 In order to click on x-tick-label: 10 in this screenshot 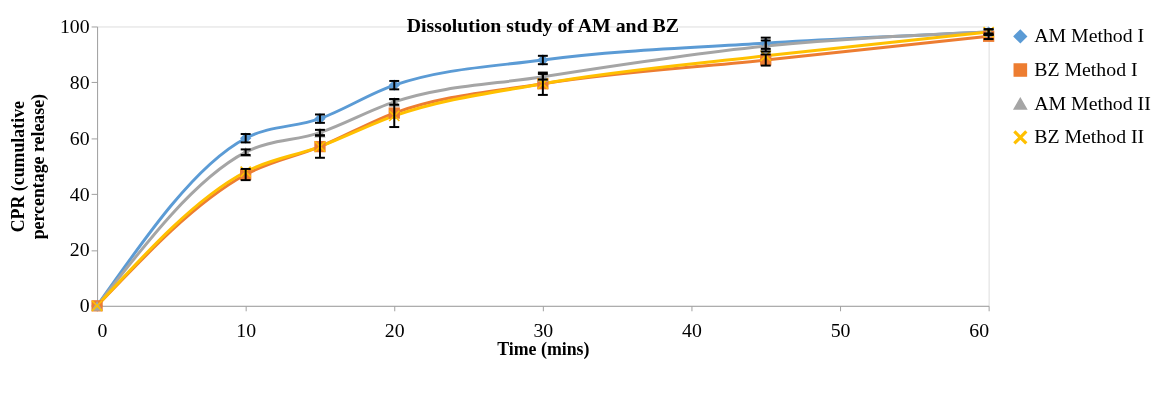, I will do `click(246, 330)`.